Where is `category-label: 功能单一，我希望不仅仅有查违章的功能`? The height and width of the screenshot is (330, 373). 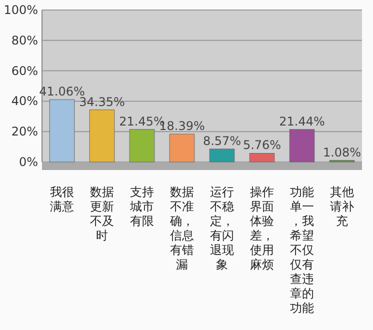 category-label: 功能单一，我希望不仅仅有查违章的功能 is located at coordinates (302, 250).